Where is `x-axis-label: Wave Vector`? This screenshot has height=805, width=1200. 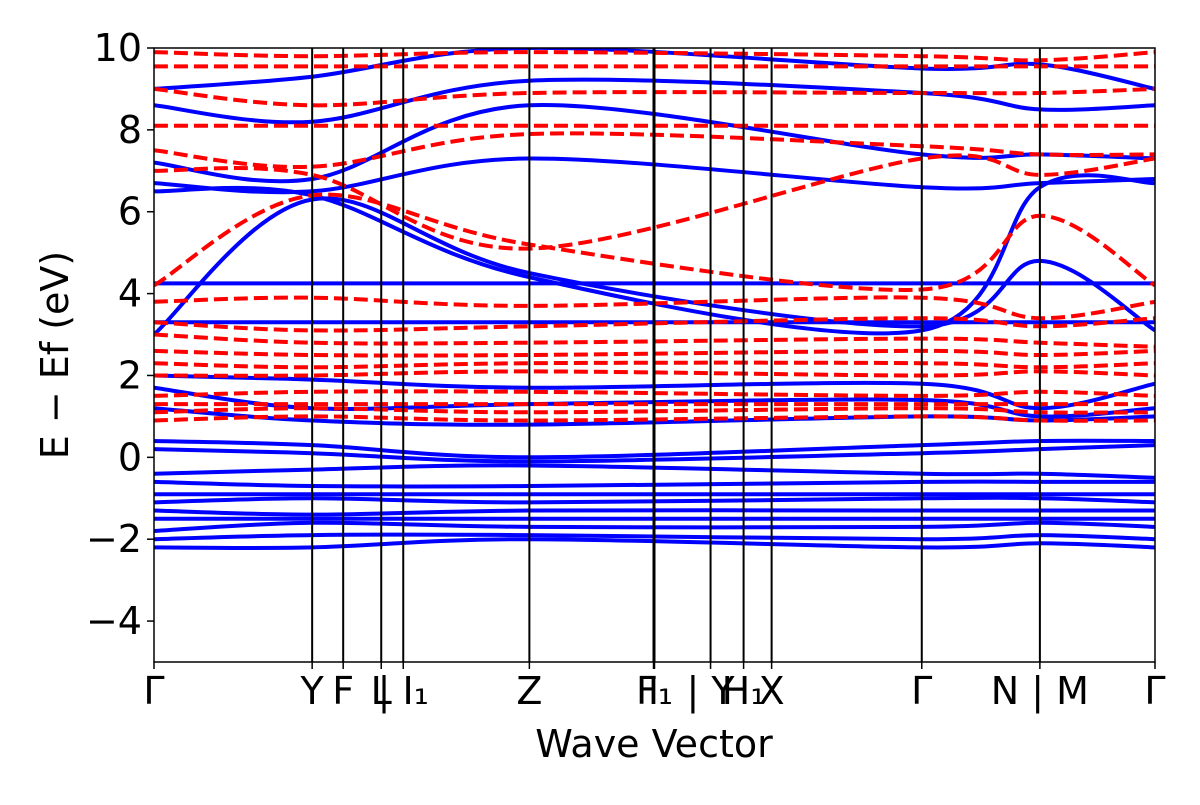 x-axis-label: Wave Vector is located at coordinates (654, 744).